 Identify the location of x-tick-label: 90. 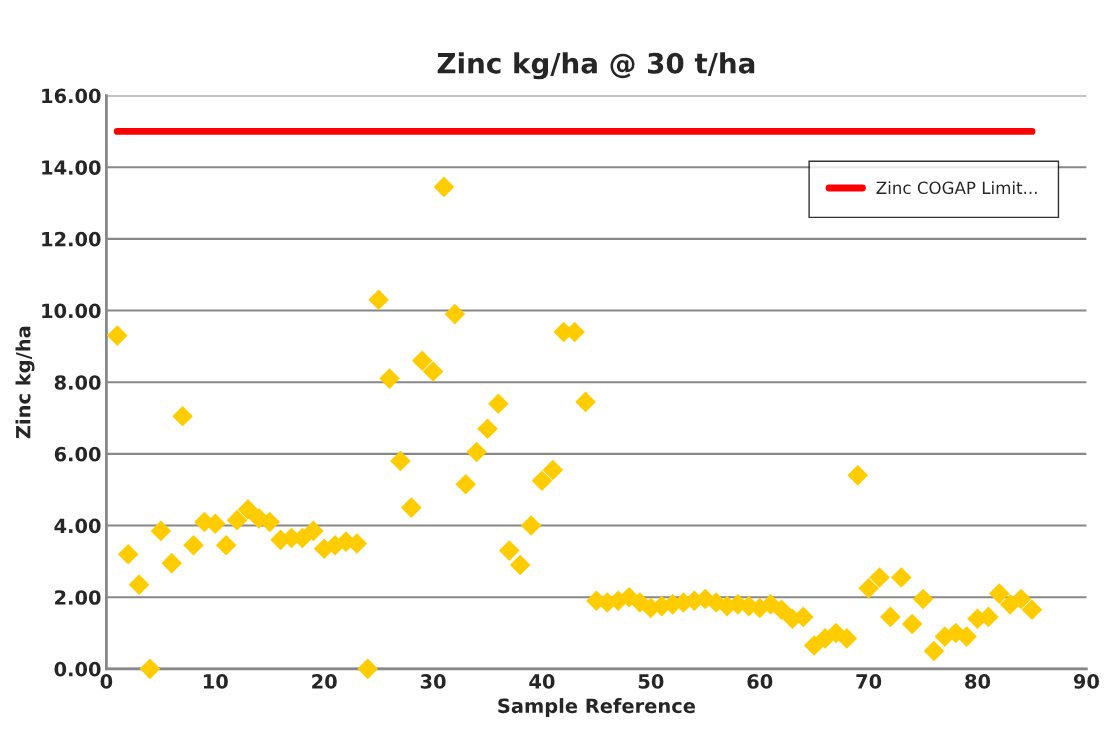
(1086, 681).